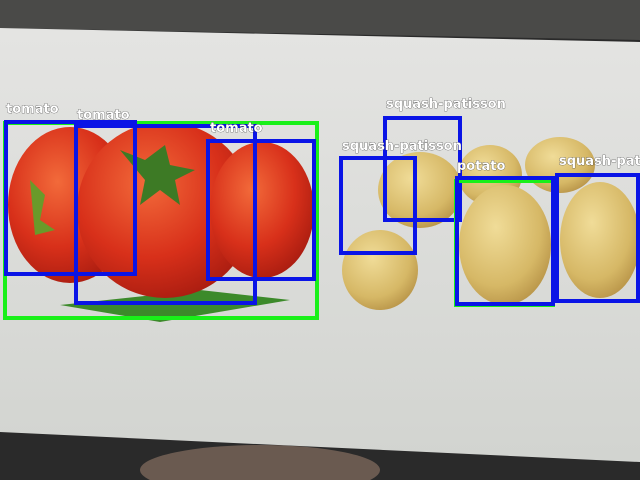  Describe the element at coordinates (320, 20) in the screenshot. I see `top-edge` at that location.